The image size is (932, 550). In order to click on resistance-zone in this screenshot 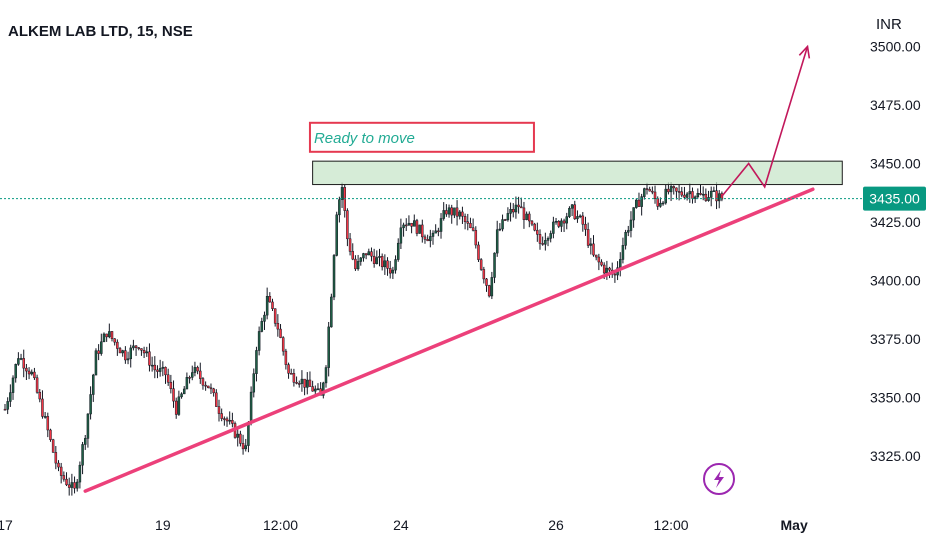, I will do `click(577, 173)`.